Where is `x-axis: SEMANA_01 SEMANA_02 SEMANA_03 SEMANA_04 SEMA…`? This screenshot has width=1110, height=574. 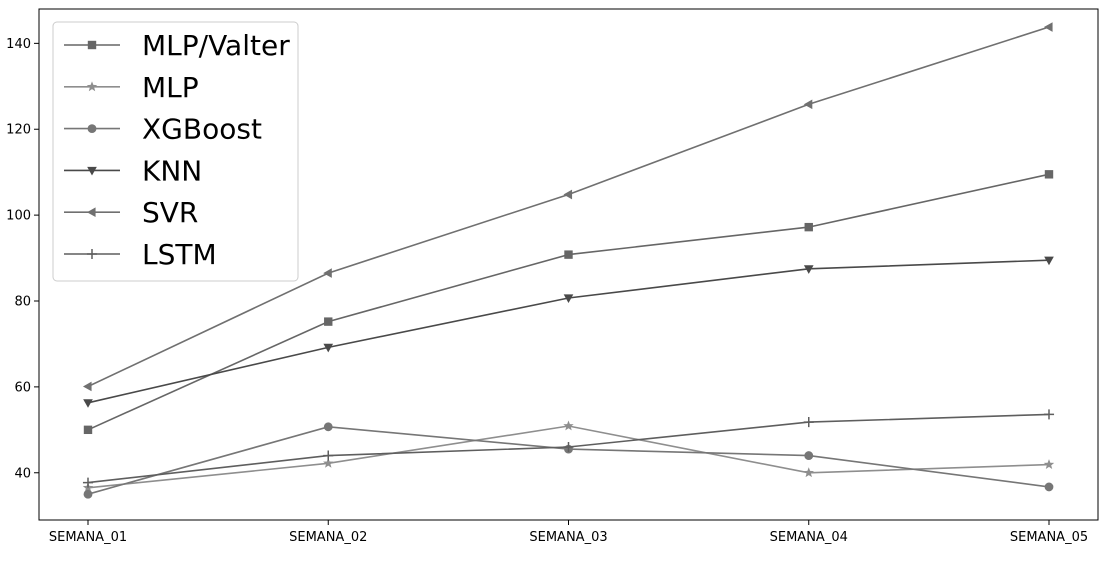 x-axis: SEMANA_01 SEMANA_02 SEMANA_03 SEMANA_04 SEMA… is located at coordinates (568, 532).